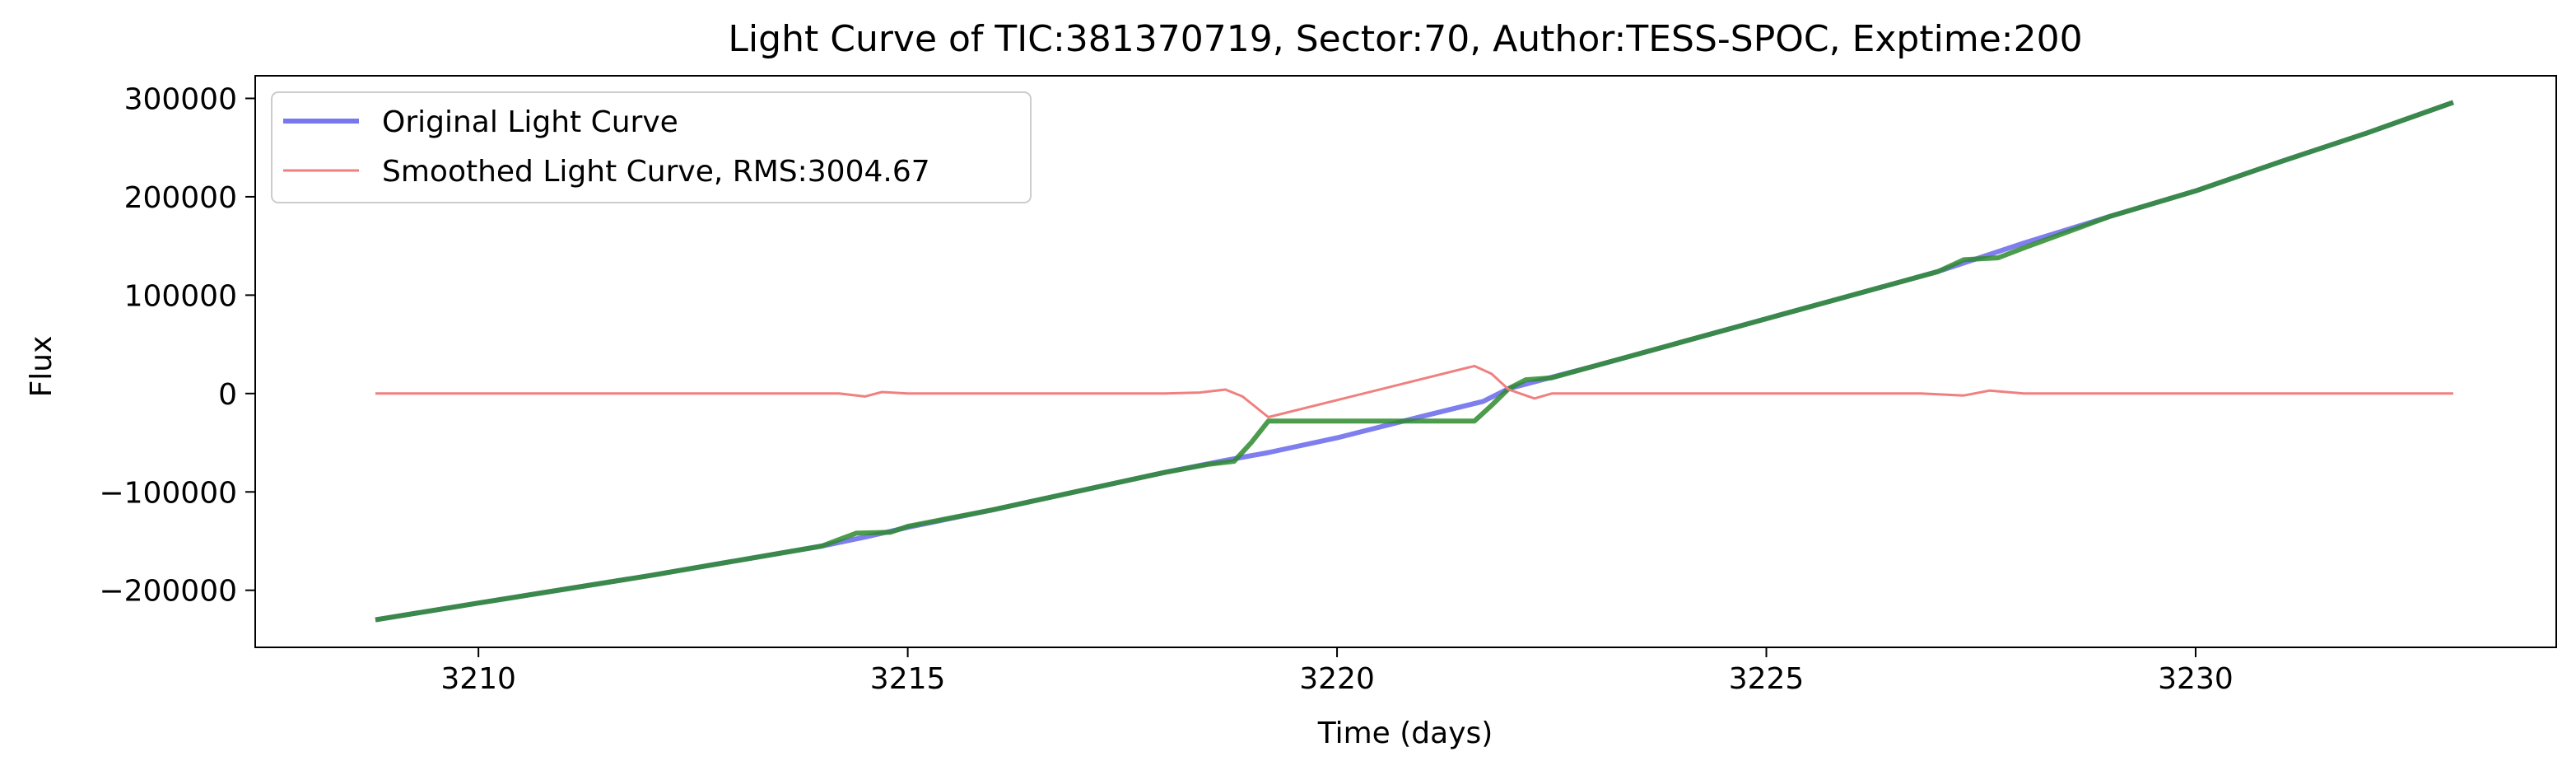  I want to click on legend-label-original: Original Light Curve, so click(530, 122).